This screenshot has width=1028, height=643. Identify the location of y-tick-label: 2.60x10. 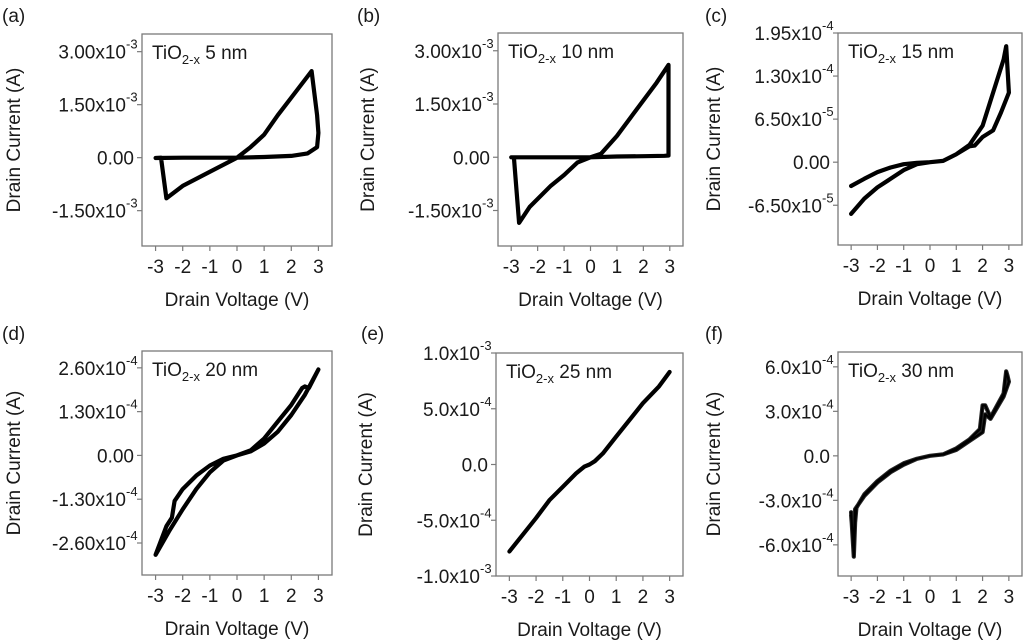
(92, 369).